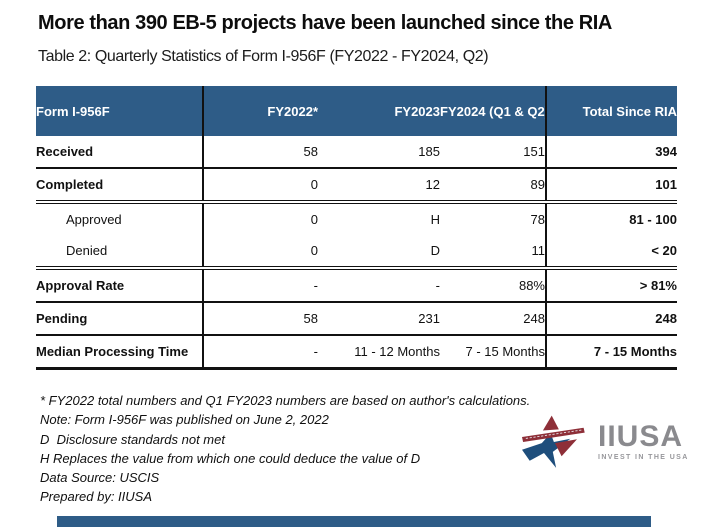 The image size is (710, 529). I want to click on cell-fy2024: 248, so click(493, 319).